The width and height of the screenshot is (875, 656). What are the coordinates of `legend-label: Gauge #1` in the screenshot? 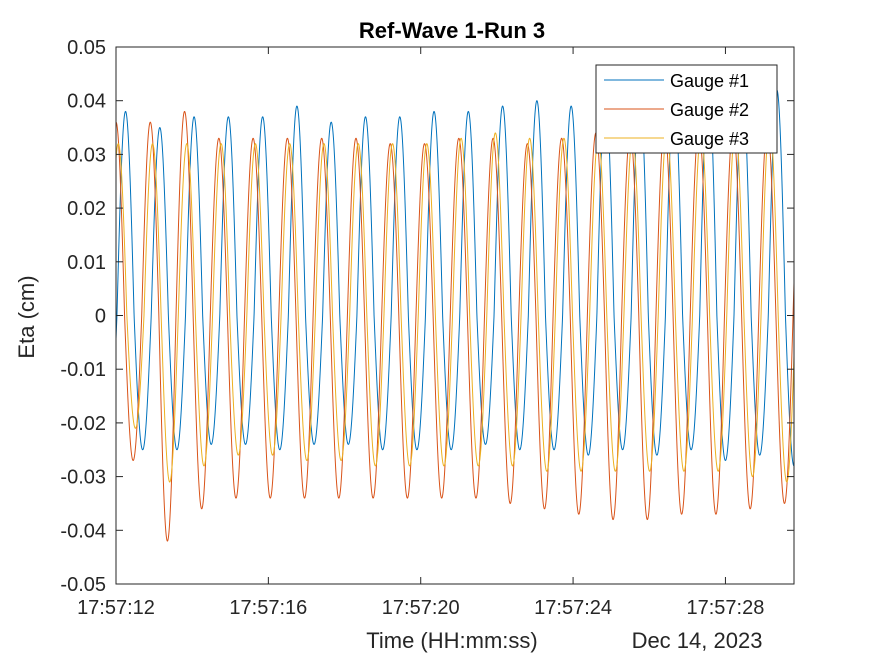 It's located at (709, 81).